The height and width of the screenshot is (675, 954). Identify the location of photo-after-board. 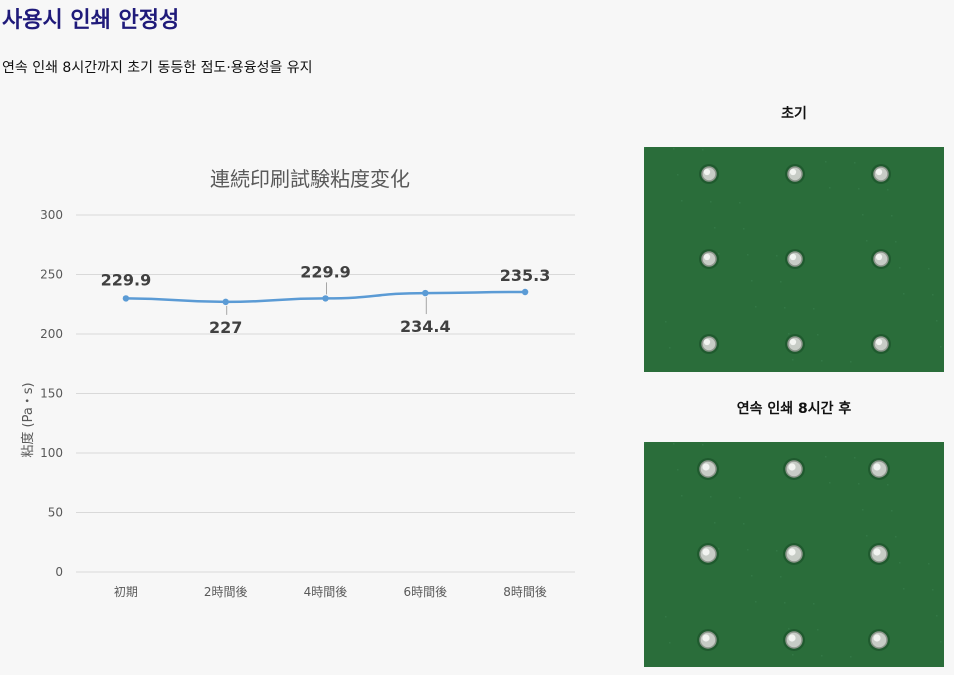
(794, 554).